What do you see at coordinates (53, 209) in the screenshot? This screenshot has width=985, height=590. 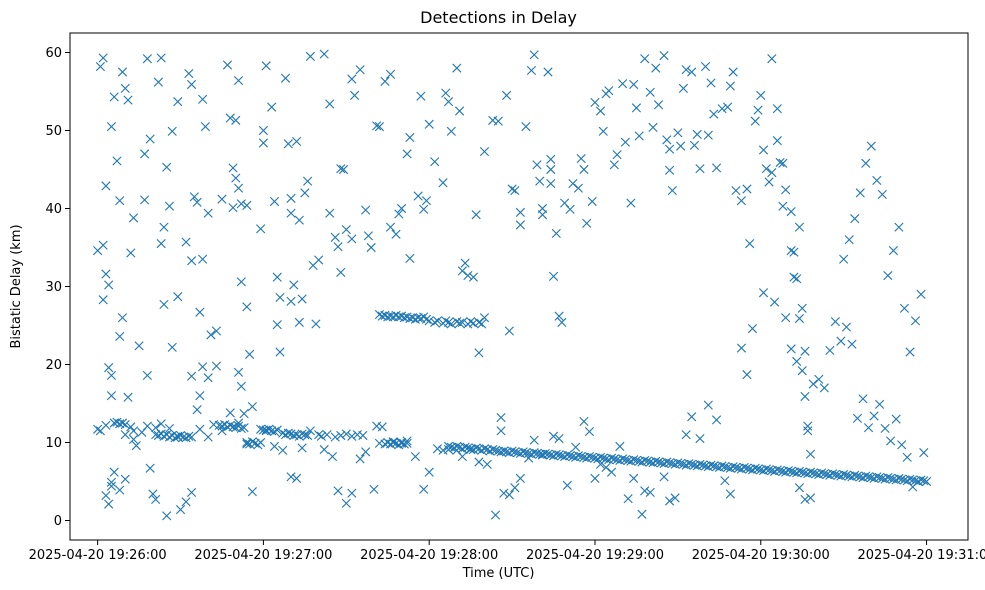 I see `y-tick-label: 40` at bounding box center [53, 209].